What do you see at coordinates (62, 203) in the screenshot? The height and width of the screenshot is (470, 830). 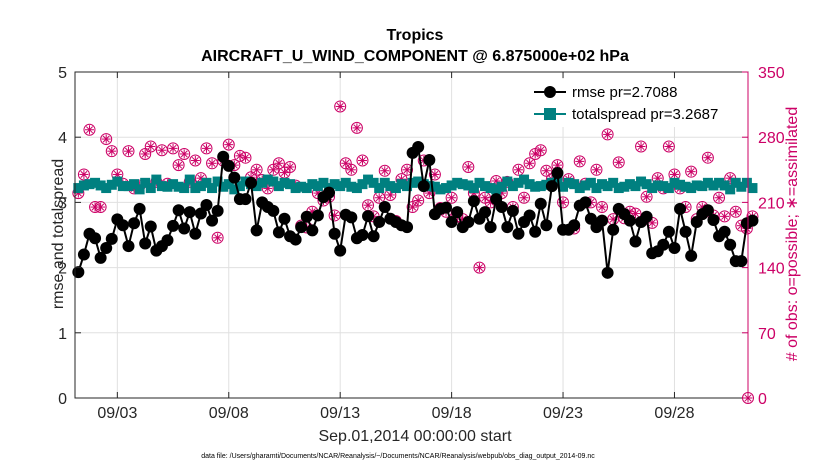 I see `y-tick-label: 3` at bounding box center [62, 203].